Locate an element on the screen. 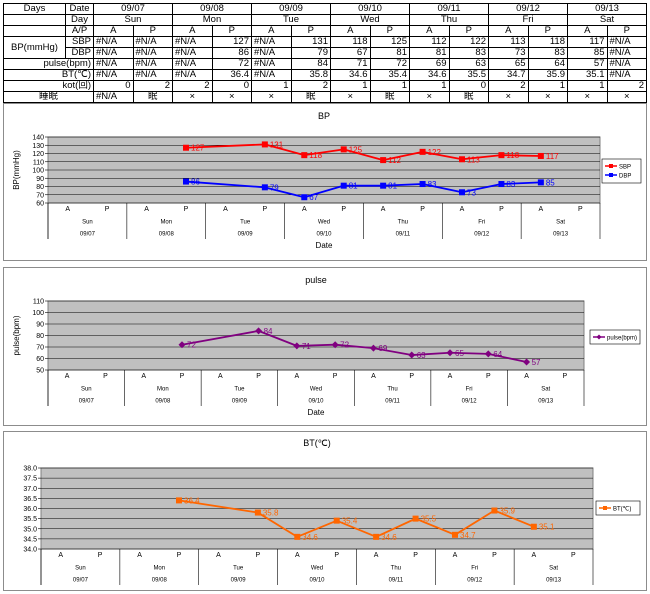  y-axis-label: BP(mmHg) is located at coordinates (16, 170).